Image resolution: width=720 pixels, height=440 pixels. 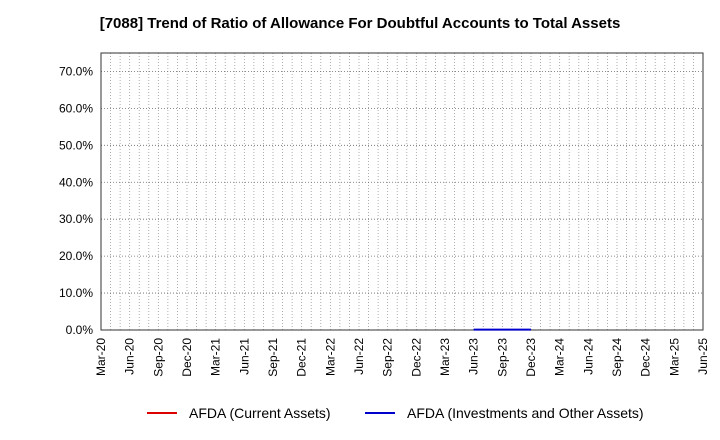 I want to click on x-tick-label: Mar-25, so click(x=674, y=357).